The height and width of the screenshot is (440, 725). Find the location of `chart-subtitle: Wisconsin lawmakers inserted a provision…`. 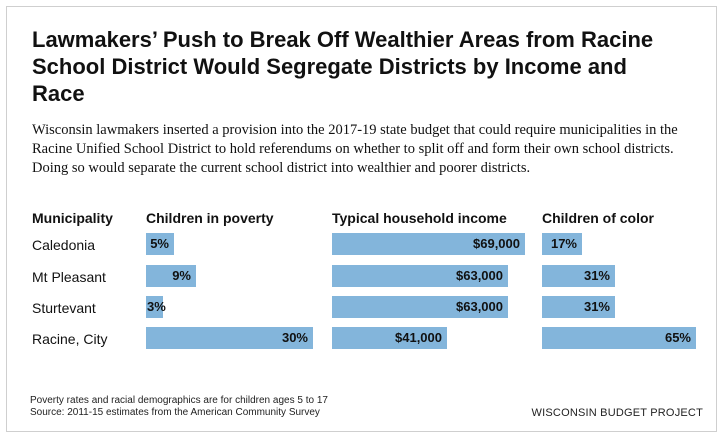

chart-subtitle: Wisconsin lawmakers inserted a provision… is located at coordinates (355, 149).